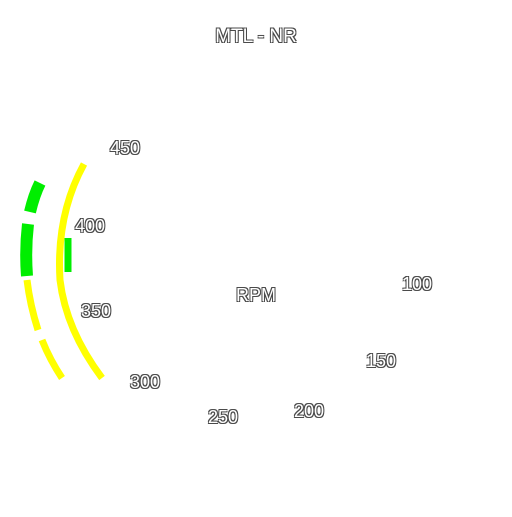 The image size is (512, 517). I want to click on scale-label-400: 400, so click(90, 226).